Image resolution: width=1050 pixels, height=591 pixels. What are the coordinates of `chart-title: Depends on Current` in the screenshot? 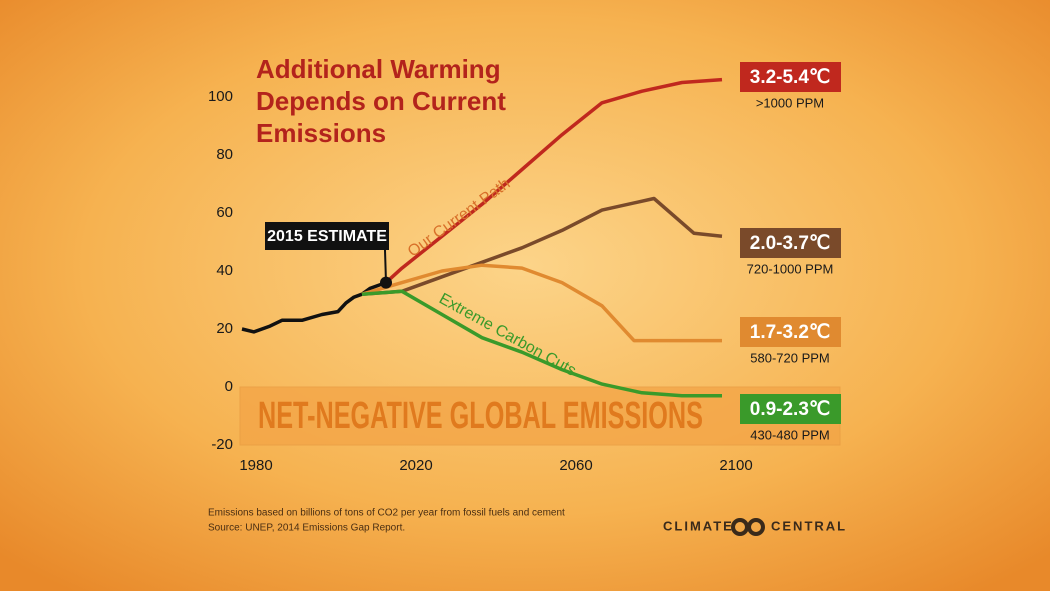 It's located at (381, 101).